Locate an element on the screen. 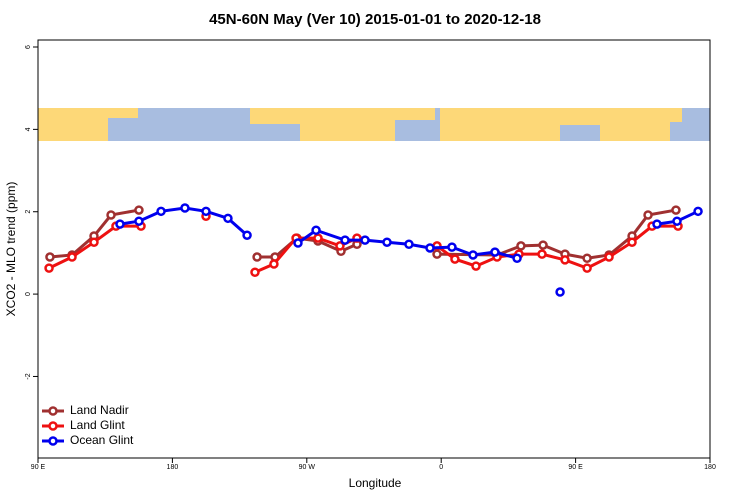 Image resolution: width=750 pixels, height=500 pixels. y-tick-label: 4 is located at coordinates (28, 129).